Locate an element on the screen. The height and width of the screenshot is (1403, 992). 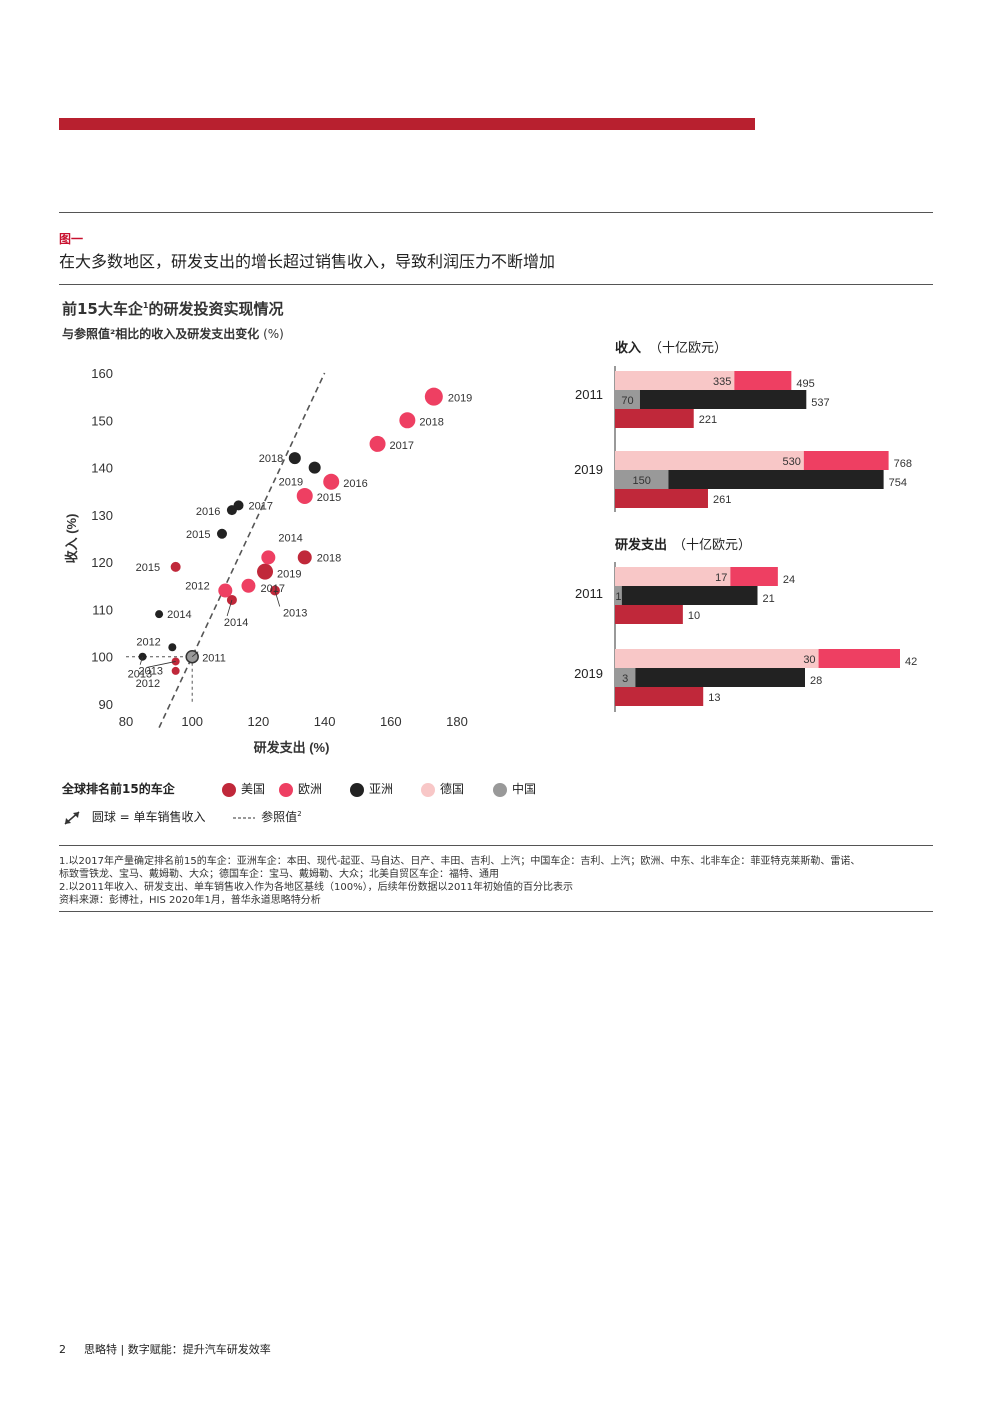
point-label-us: 2015 is located at coordinates (148, 568).